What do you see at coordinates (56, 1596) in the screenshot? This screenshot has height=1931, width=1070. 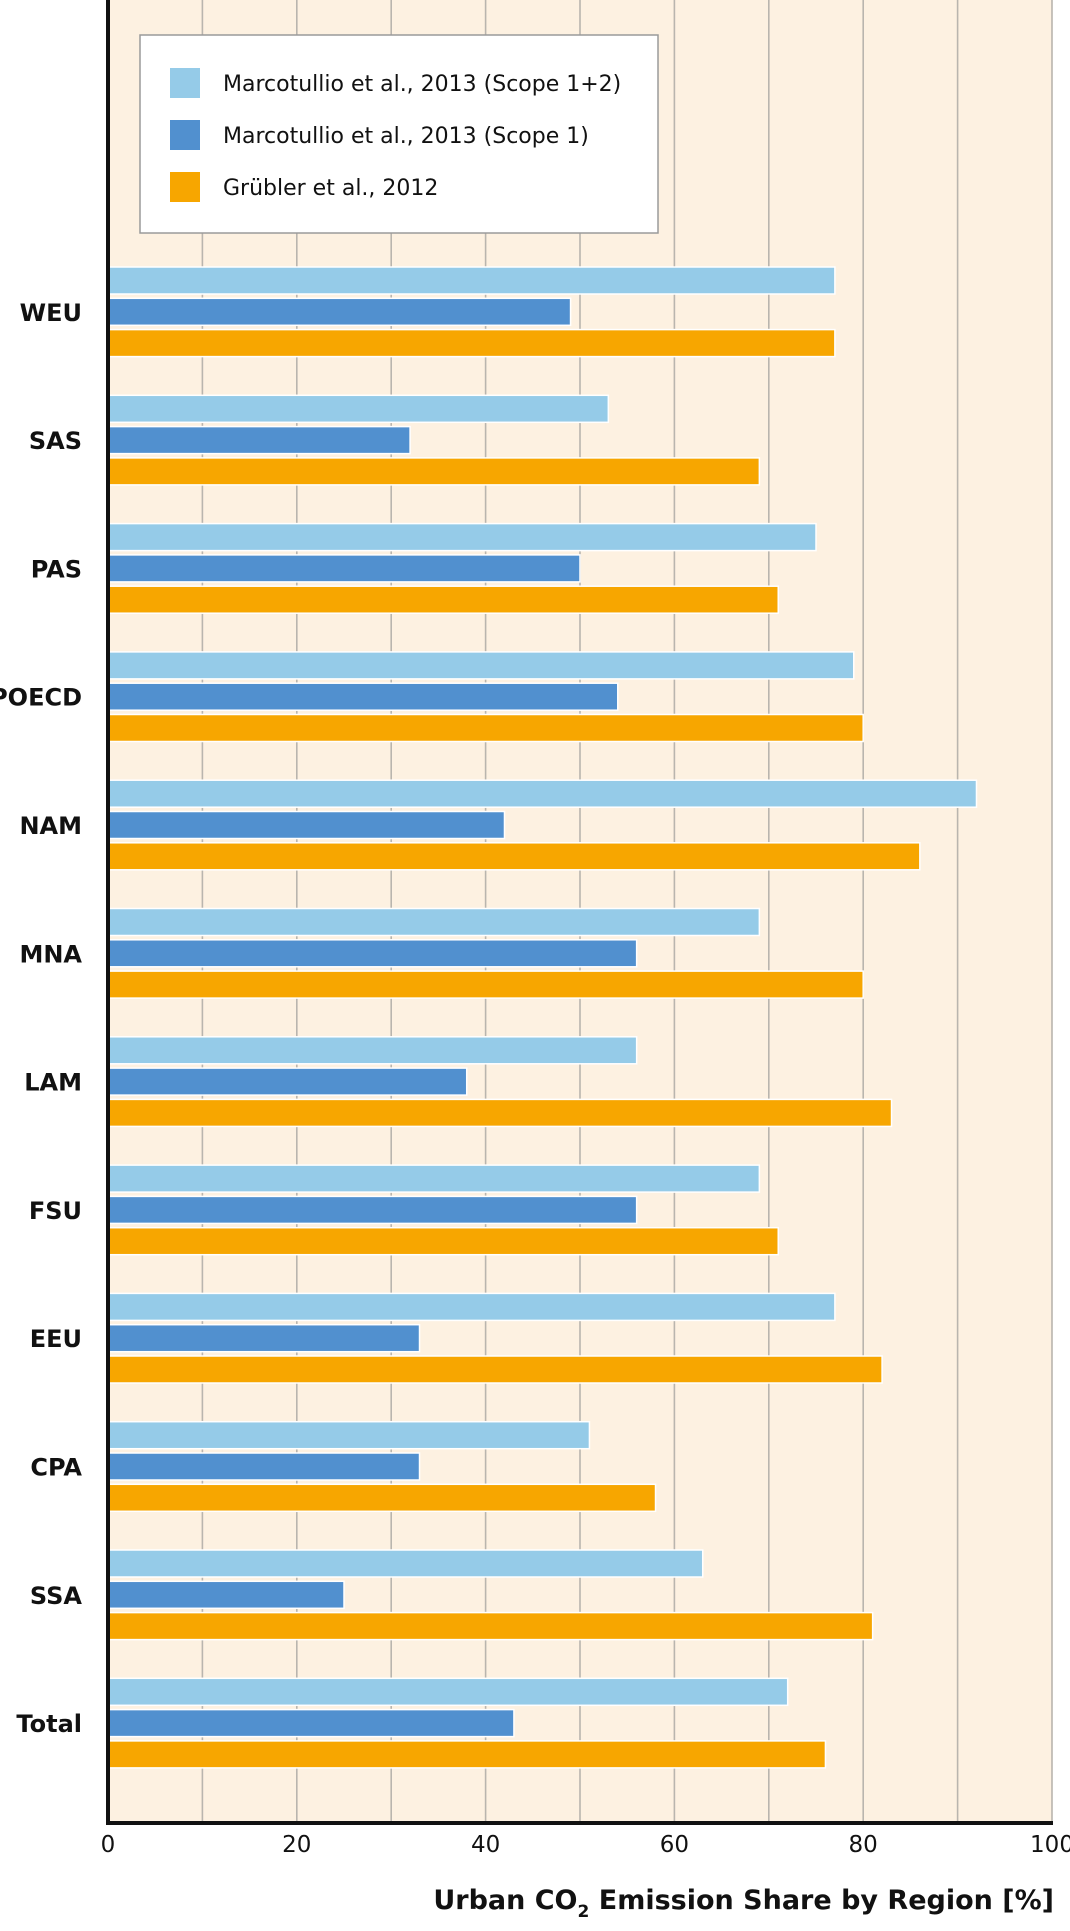 I see `category-label-ssa: SSA` at bounding box center [56, 1596].